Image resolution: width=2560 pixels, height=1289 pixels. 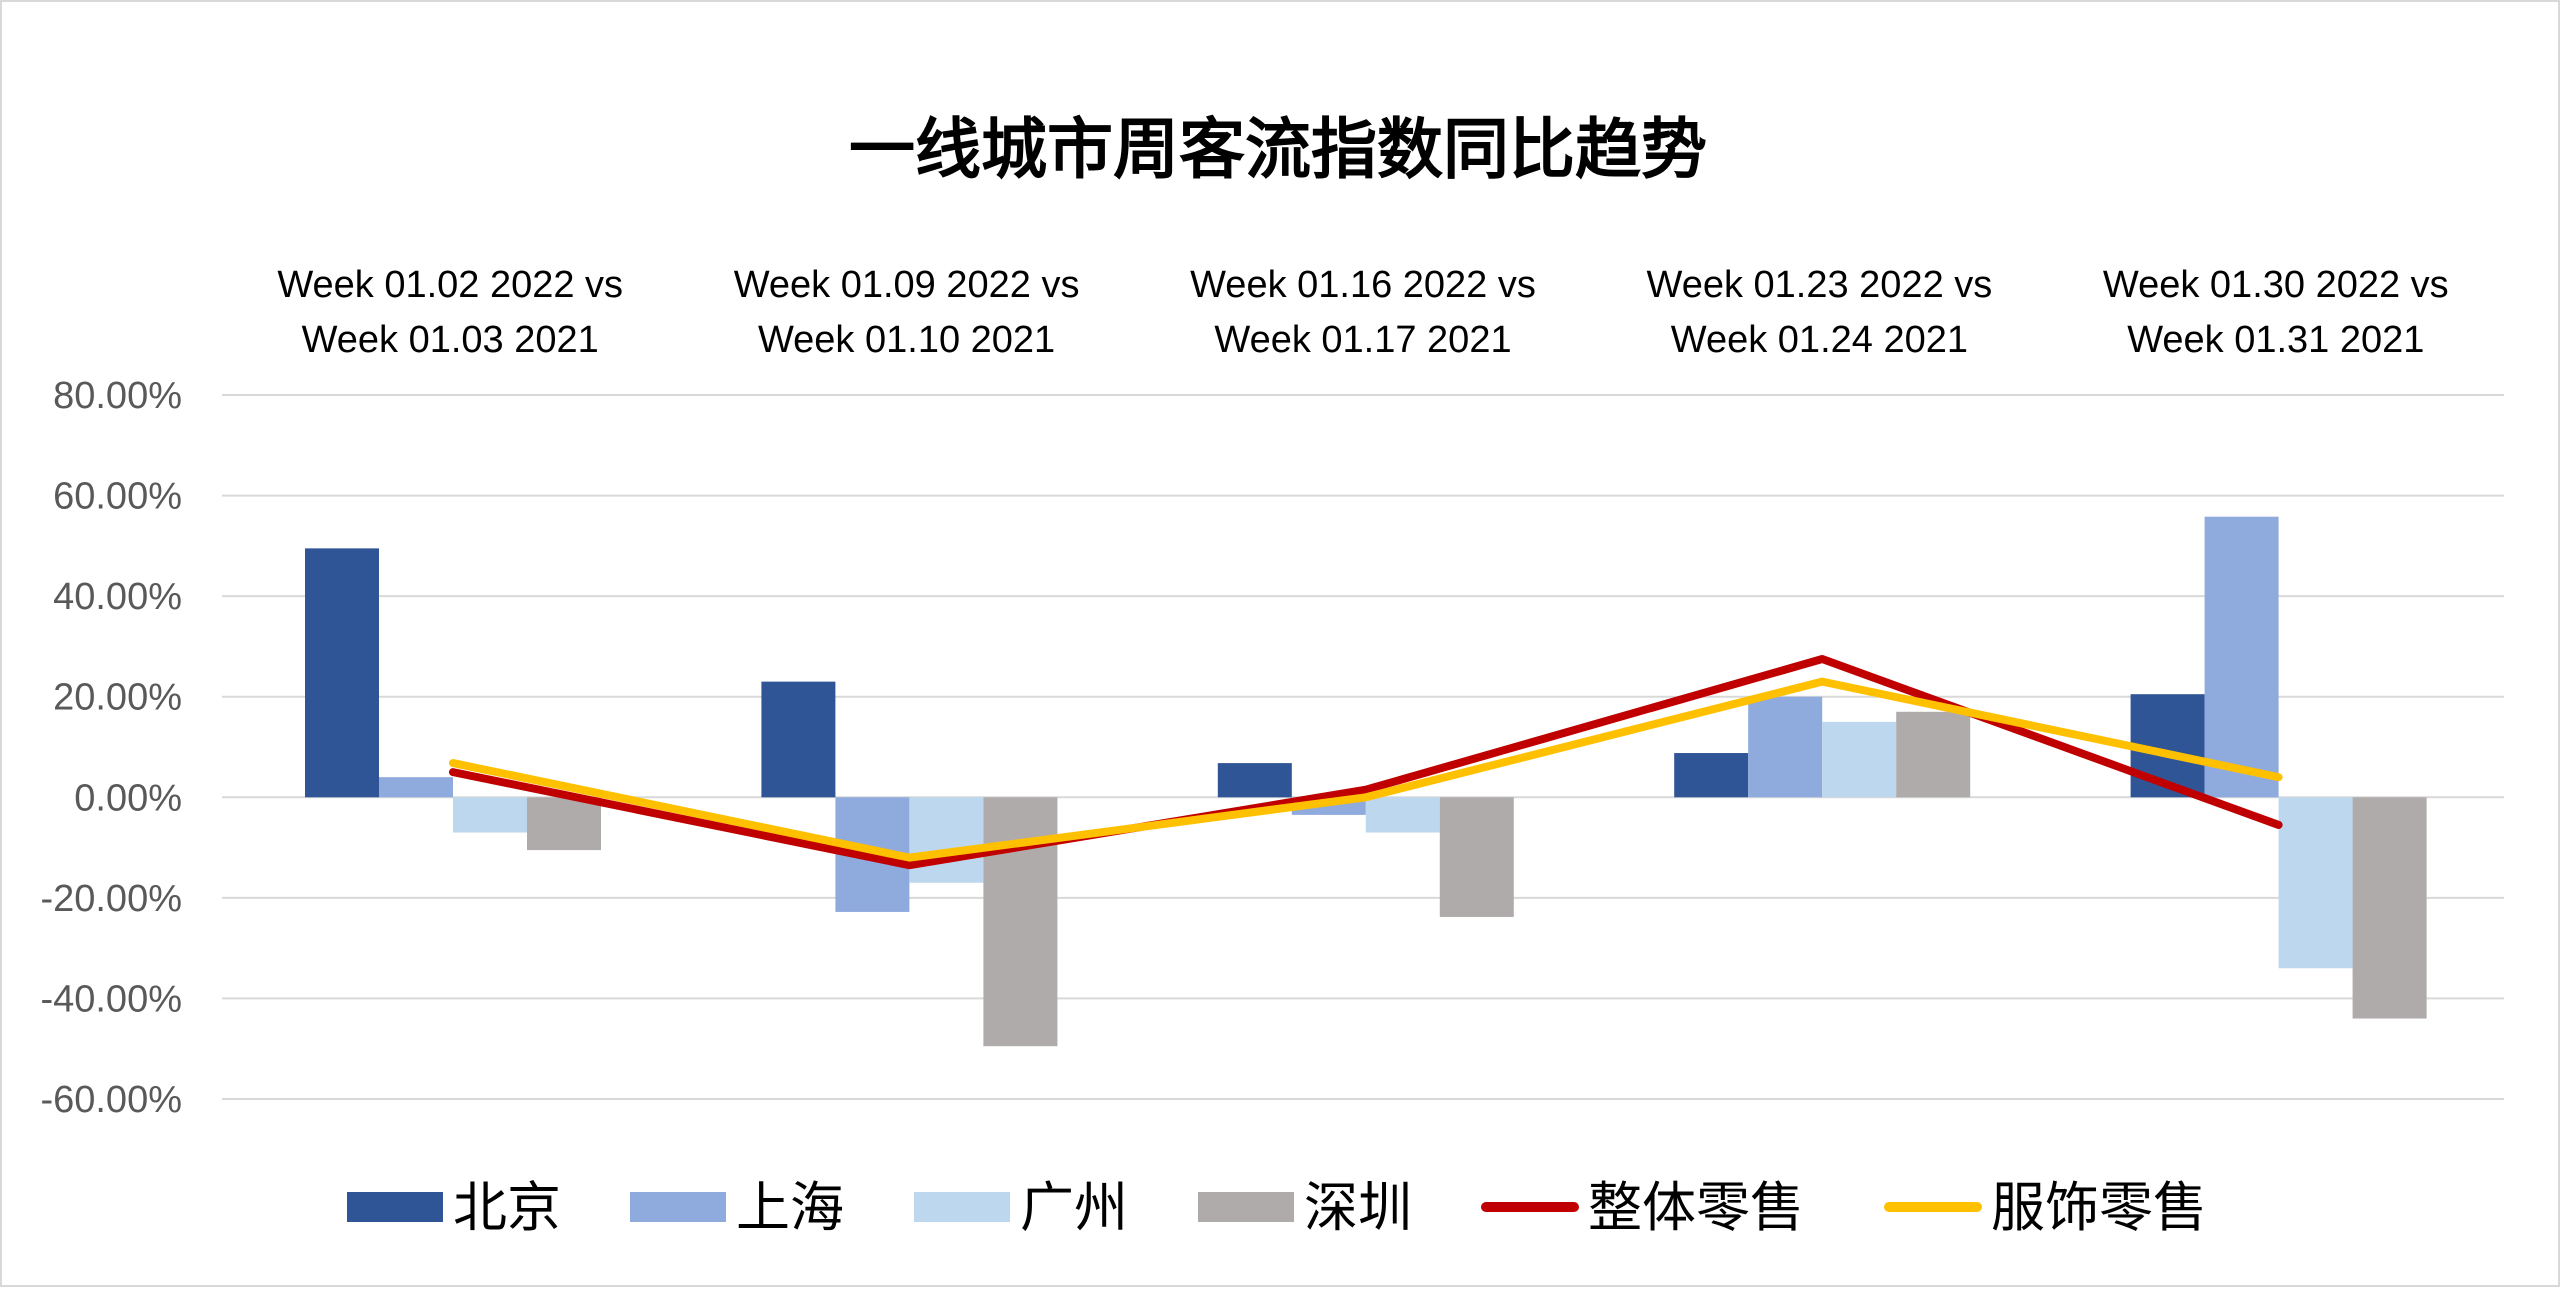 I want to click on y-tick-label: -60.00%, so click(x=111, y=1100).